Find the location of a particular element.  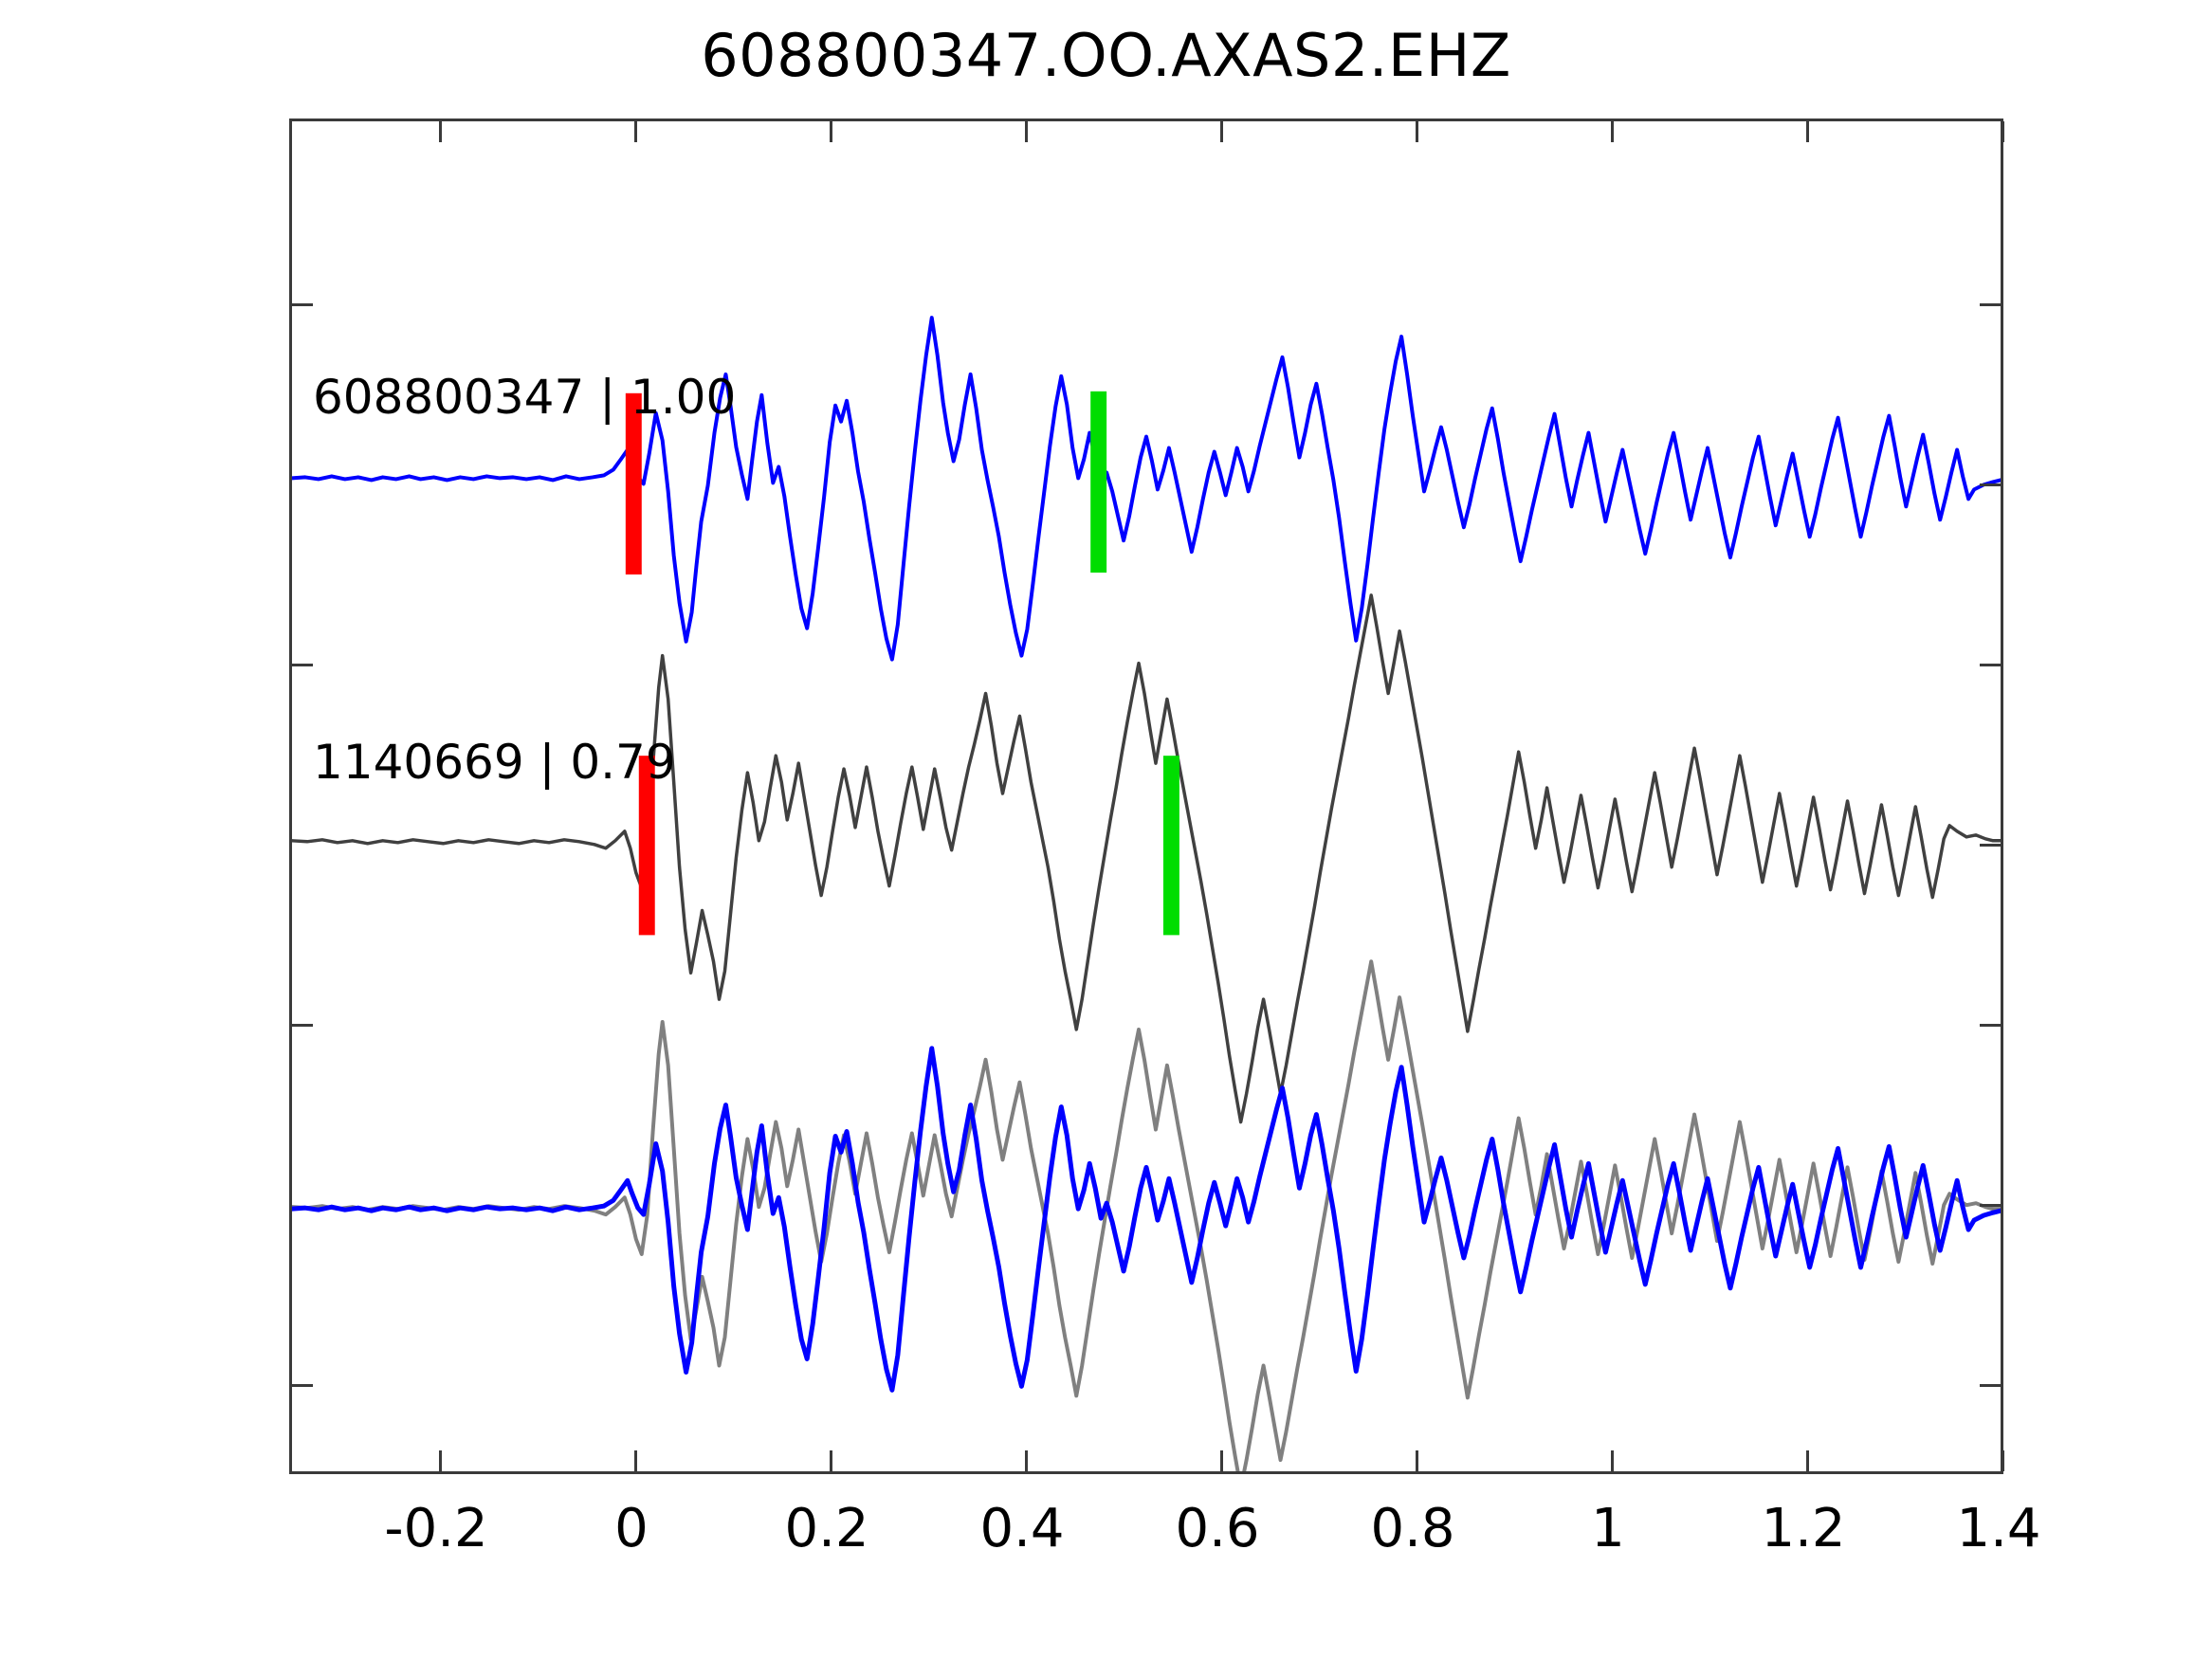

p-pick-marker-trace2 is located at coordinates (646, 846).